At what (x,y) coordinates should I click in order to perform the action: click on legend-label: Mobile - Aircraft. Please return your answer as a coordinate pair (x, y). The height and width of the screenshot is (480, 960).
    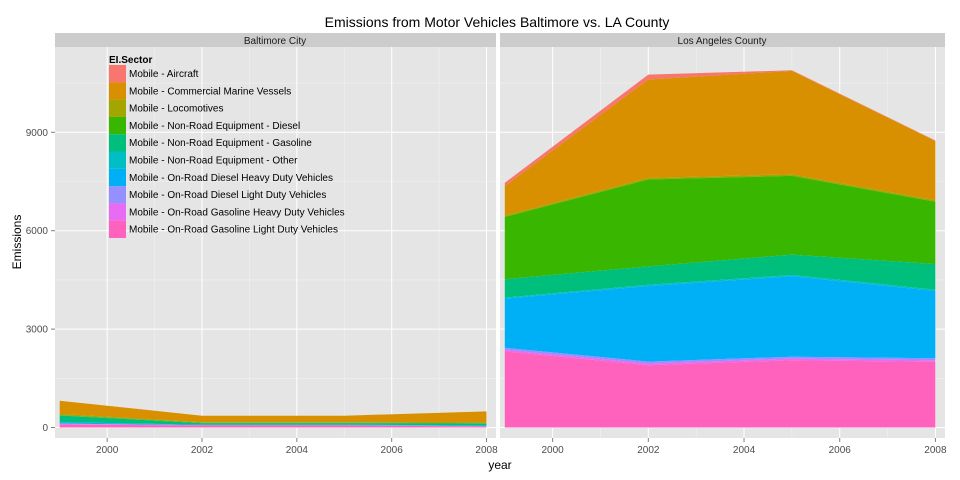
    Looking at the image, I should click on (164, 74).